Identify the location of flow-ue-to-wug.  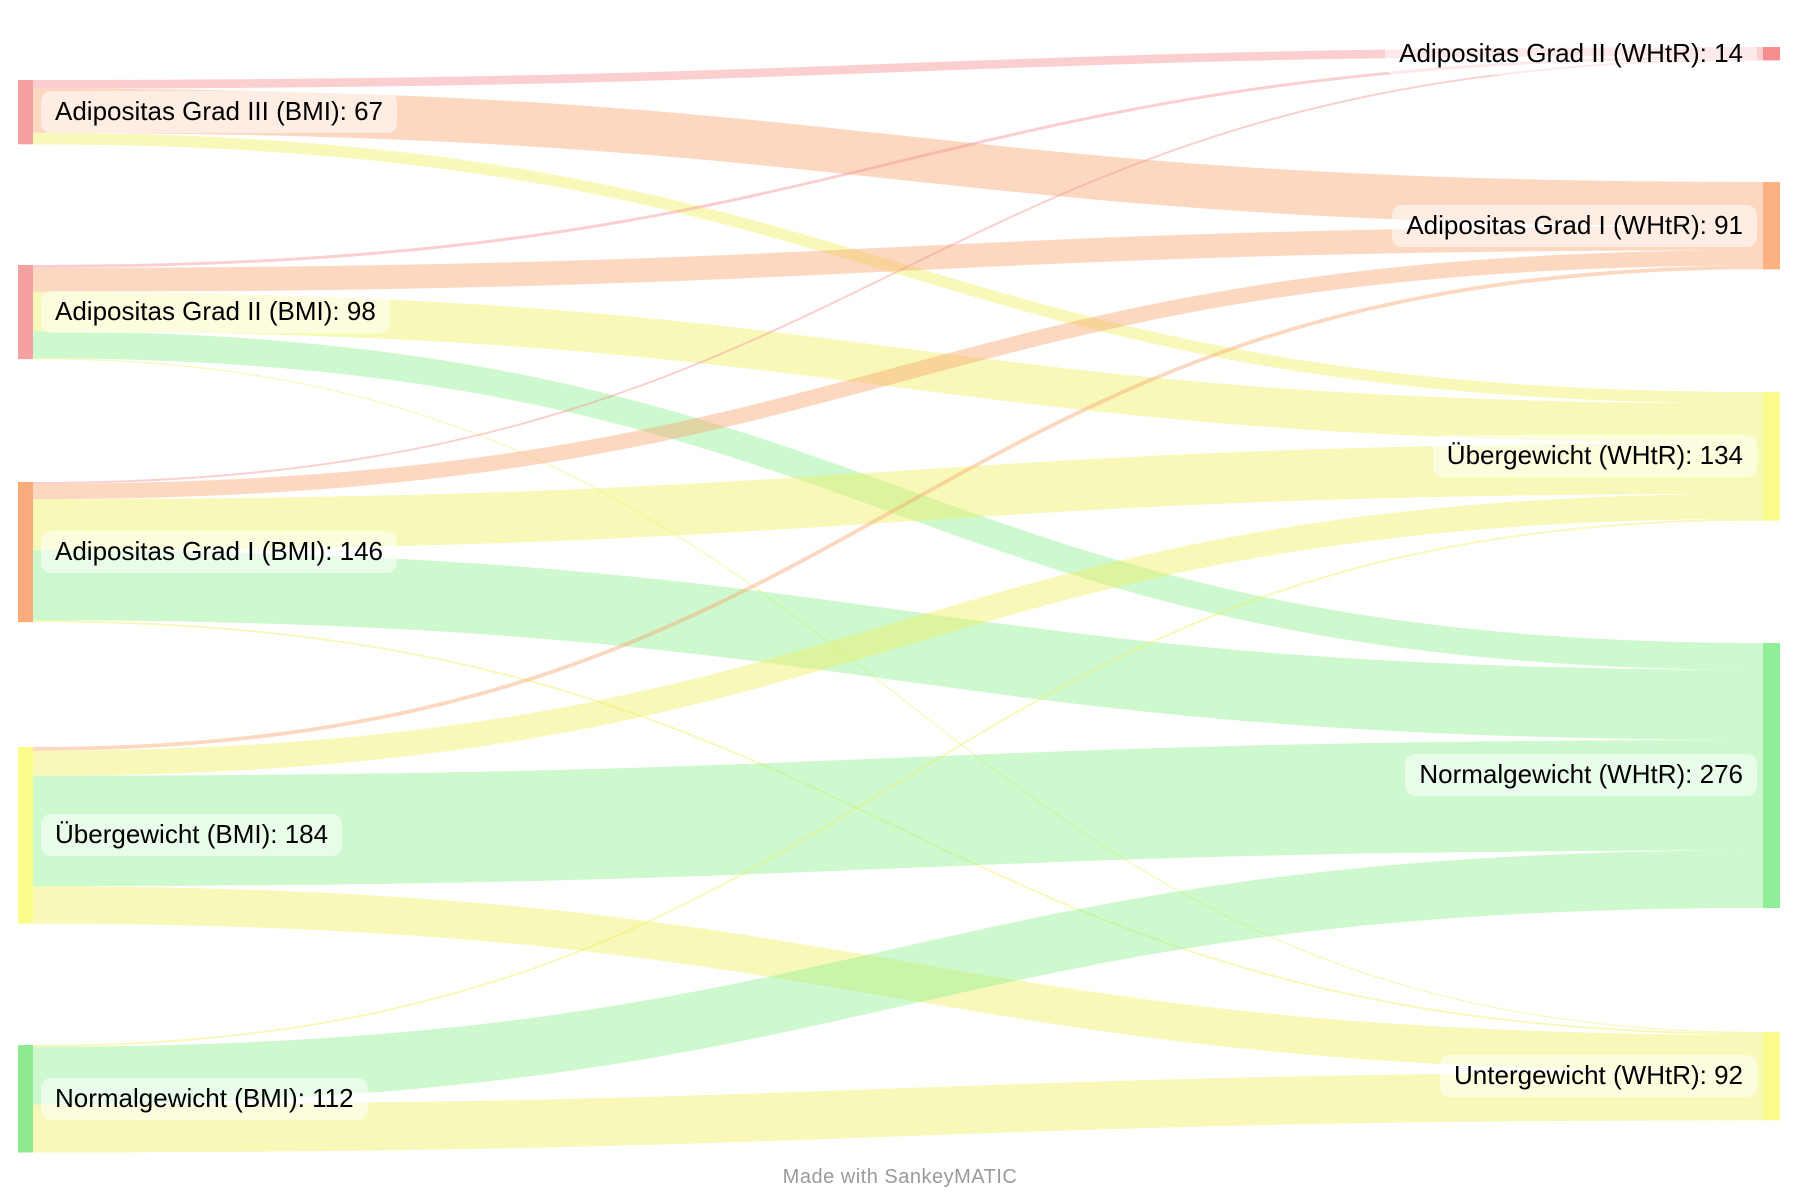
(898, 979).